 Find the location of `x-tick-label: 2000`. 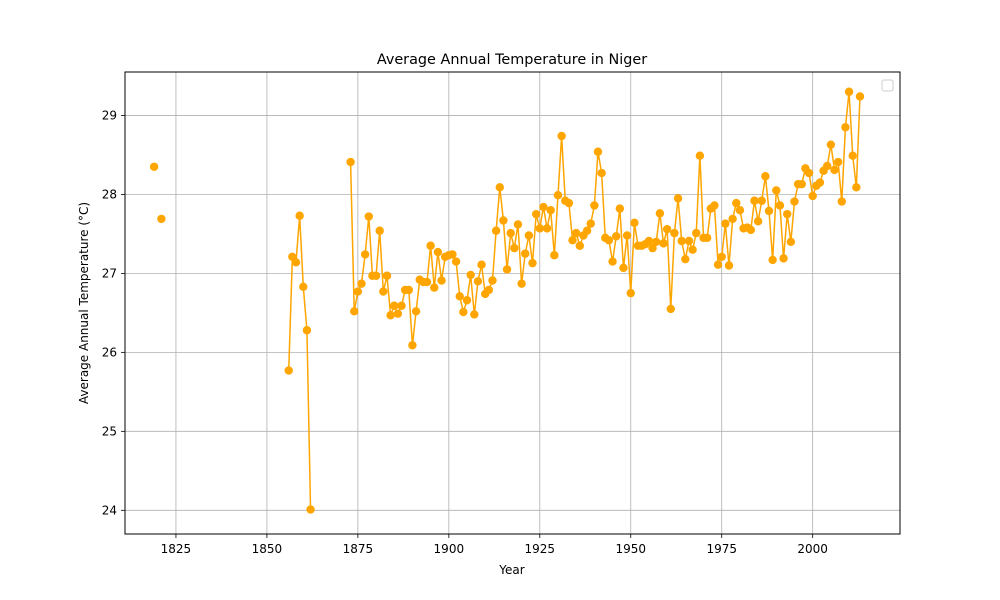

x-tick-label: 2000 is located at coordinates (812, 549).